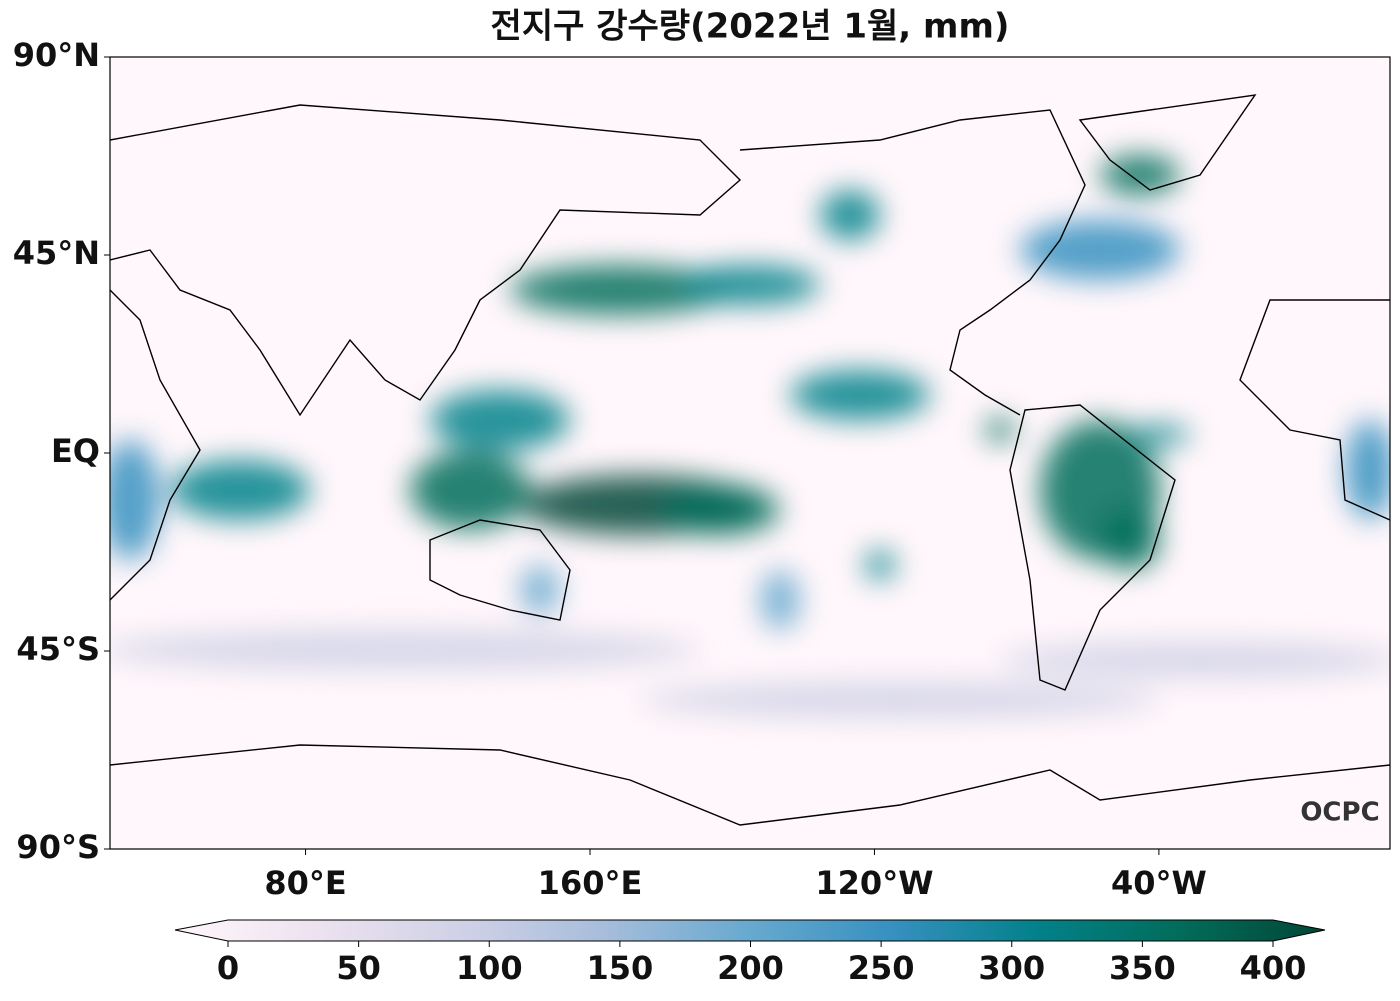 The width and height of the screenshot is (1400, 1001). I want to click on y-tick-label: 45°N, so click(56, 253).